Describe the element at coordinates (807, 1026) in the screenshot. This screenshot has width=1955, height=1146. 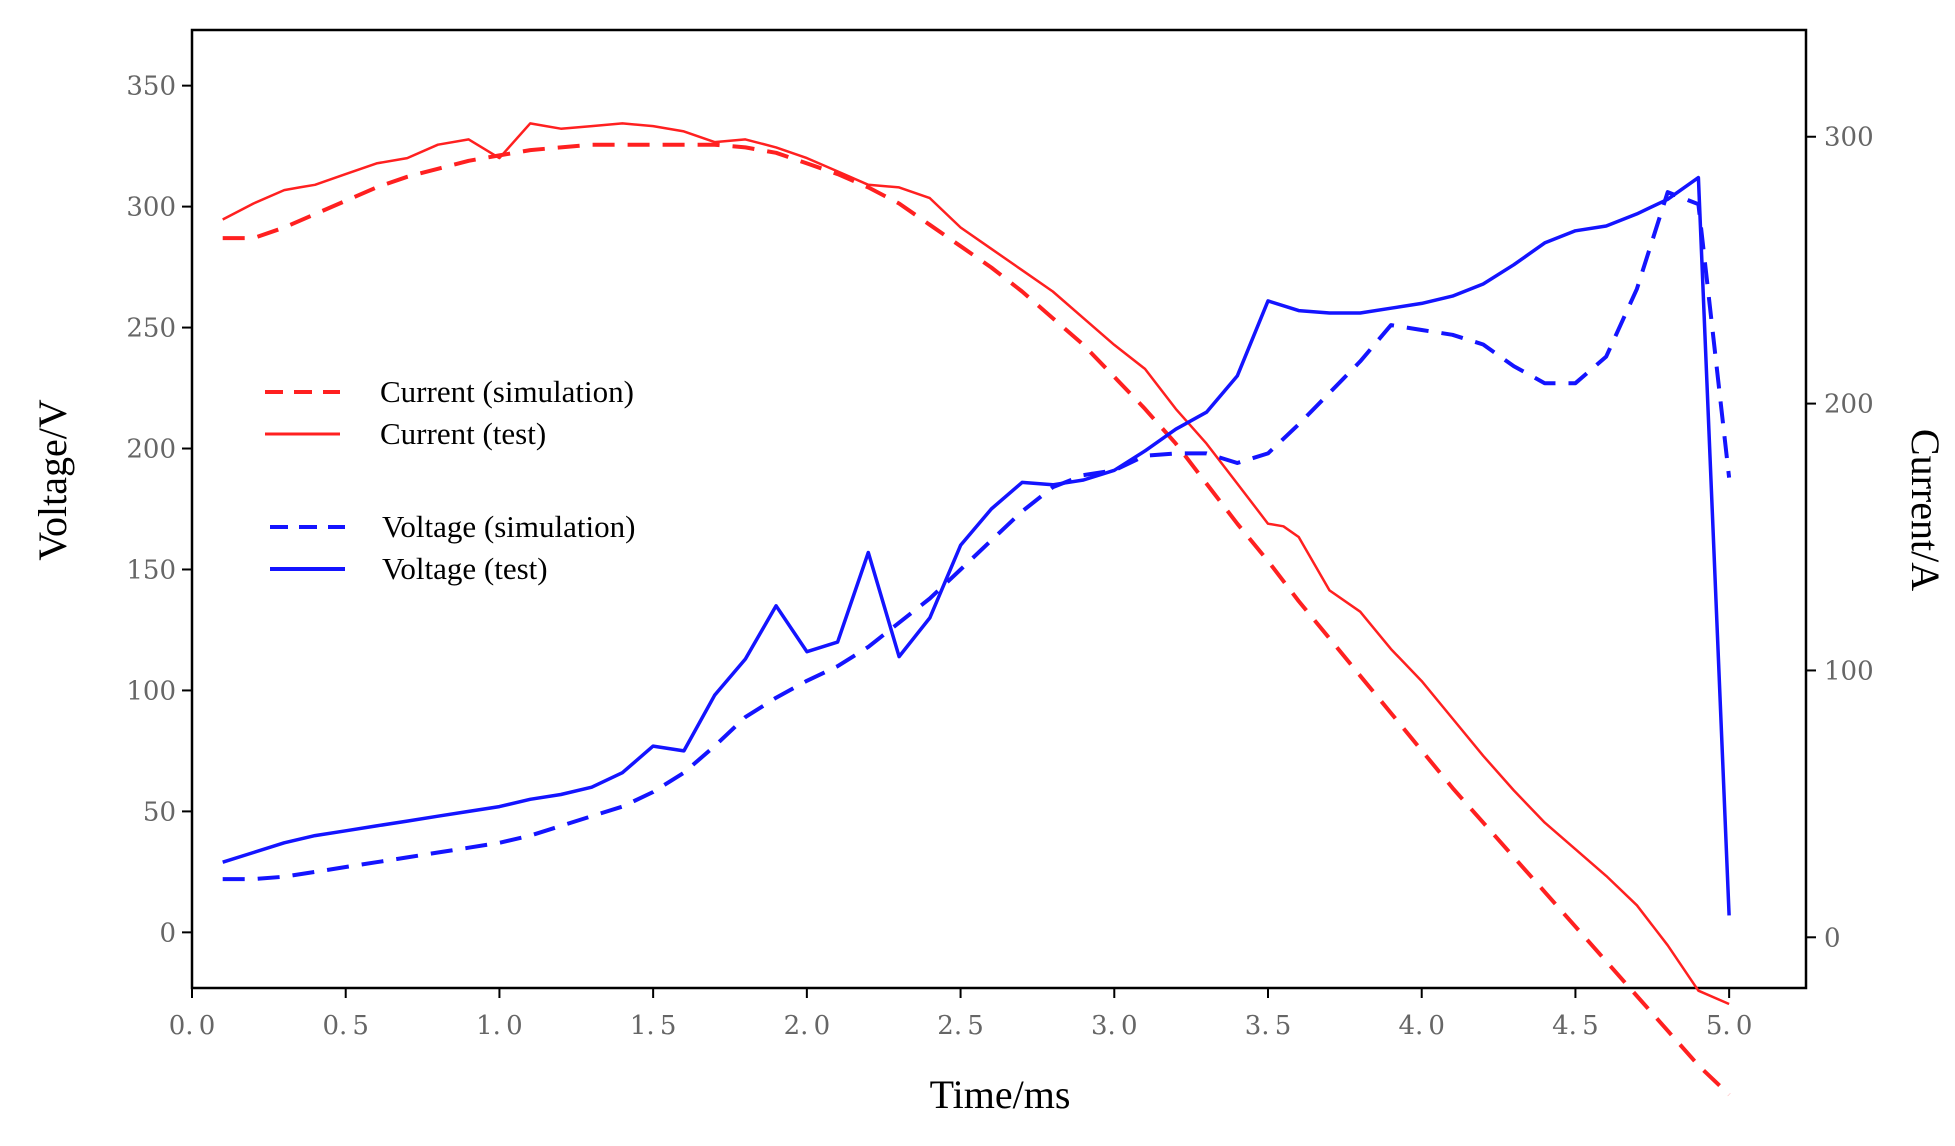
I see `x-tick-label: 2. 0` at that location.